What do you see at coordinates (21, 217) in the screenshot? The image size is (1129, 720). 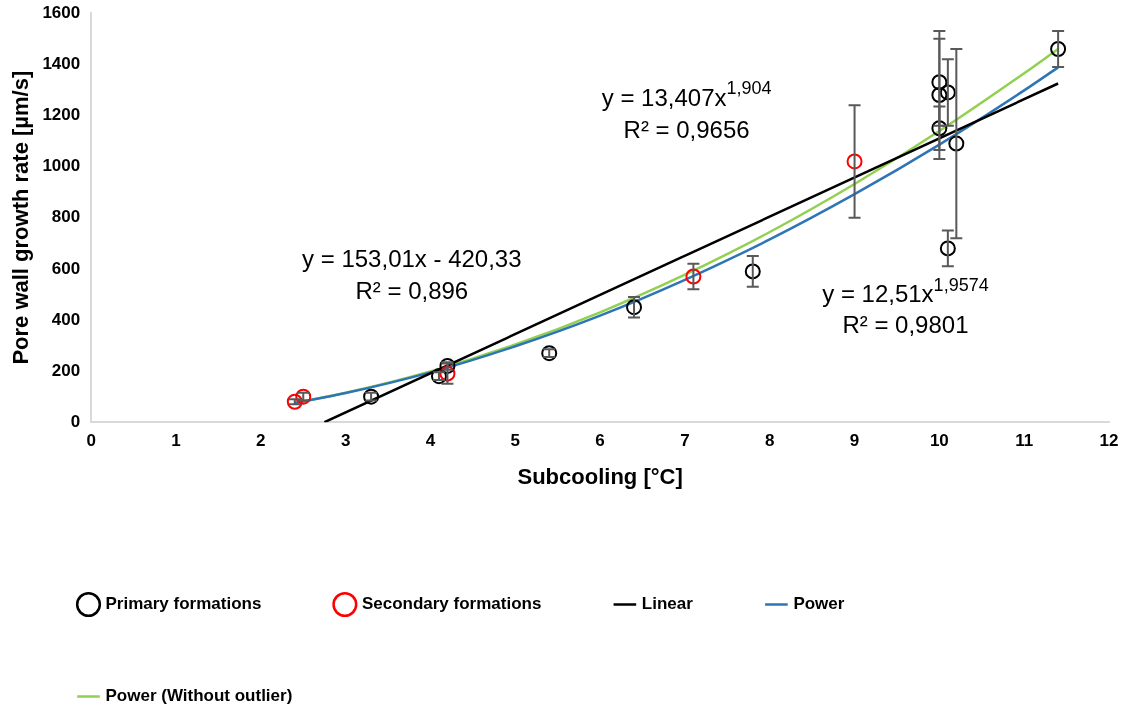 I see `y-axis-title: Pore wall growth rate [µm/s]` at bounding box center [21, 217].